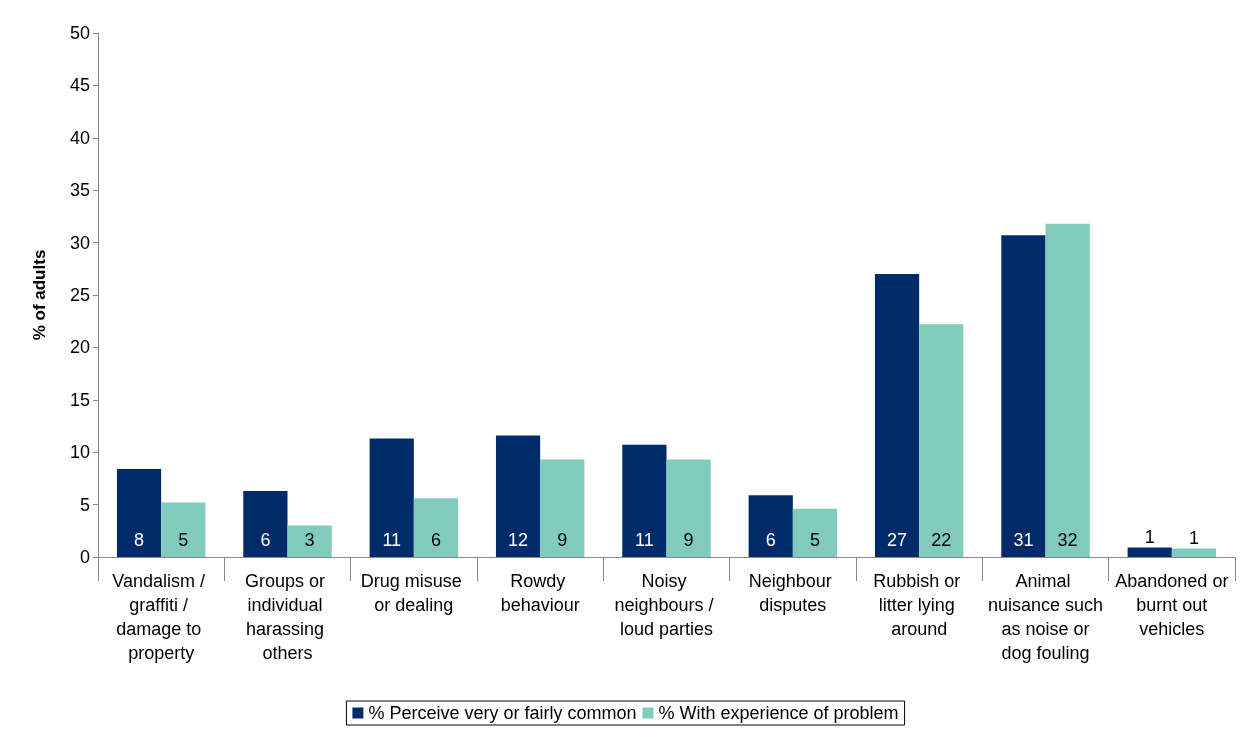 The width and height of the screenshot is (1251, 735). I want to click on y-tick-label: 50, so click(79, 33).